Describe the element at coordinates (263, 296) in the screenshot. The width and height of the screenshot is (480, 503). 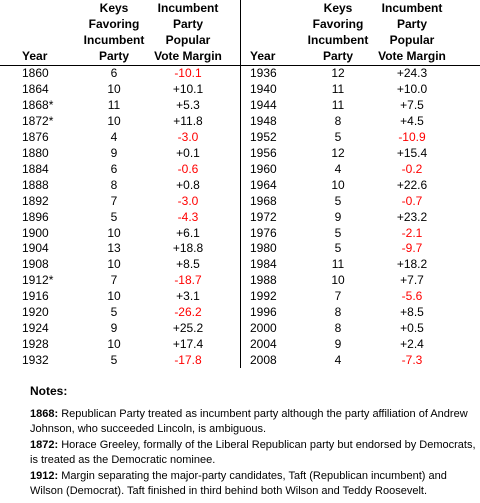
I see `year-cell: 1992` at that location.